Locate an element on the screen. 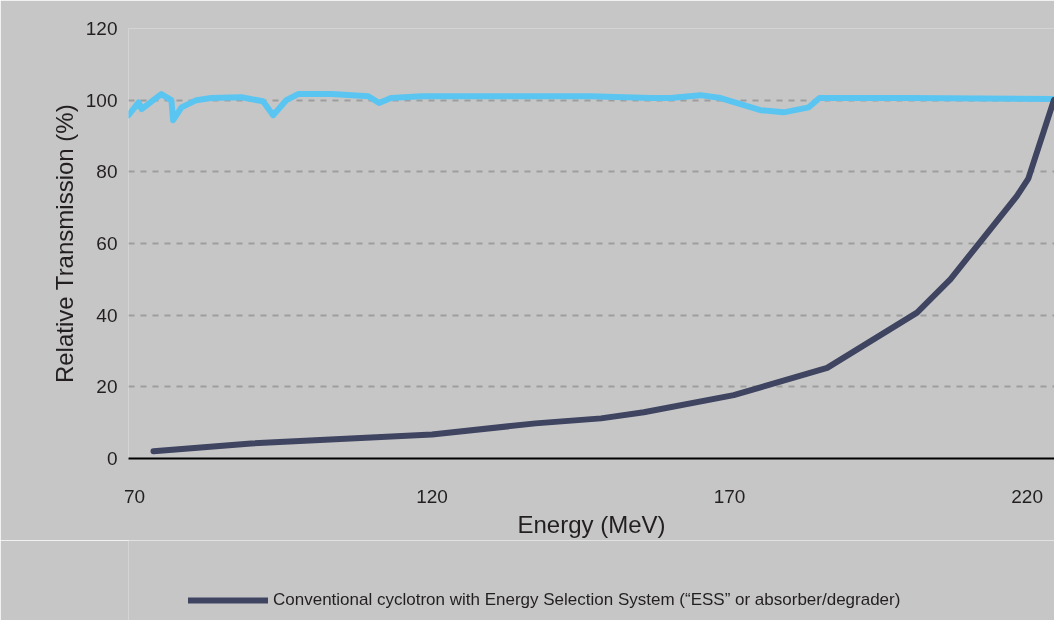  y-tick-label: 0 is located at coordinates (112, 458).